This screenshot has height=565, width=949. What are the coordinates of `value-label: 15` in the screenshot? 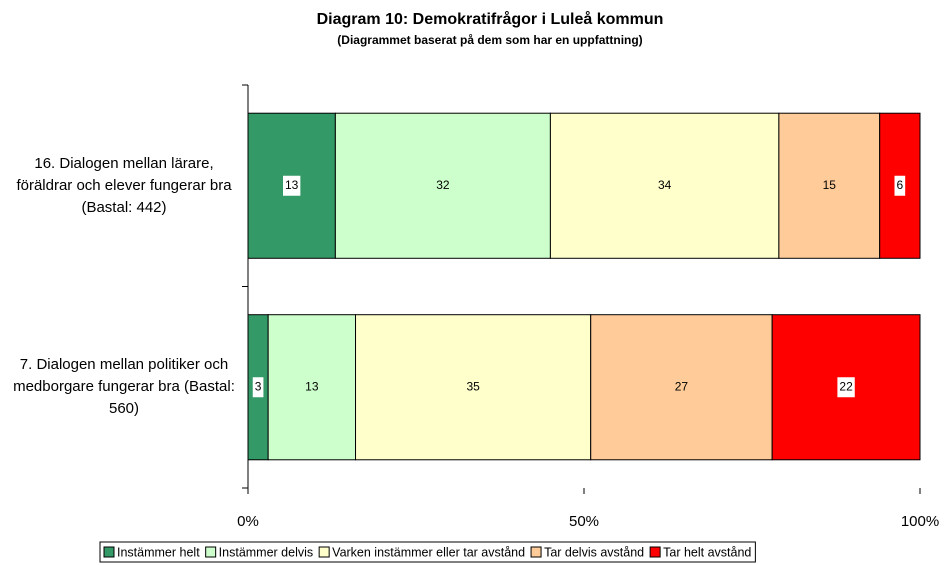 It's located at (830, 185).